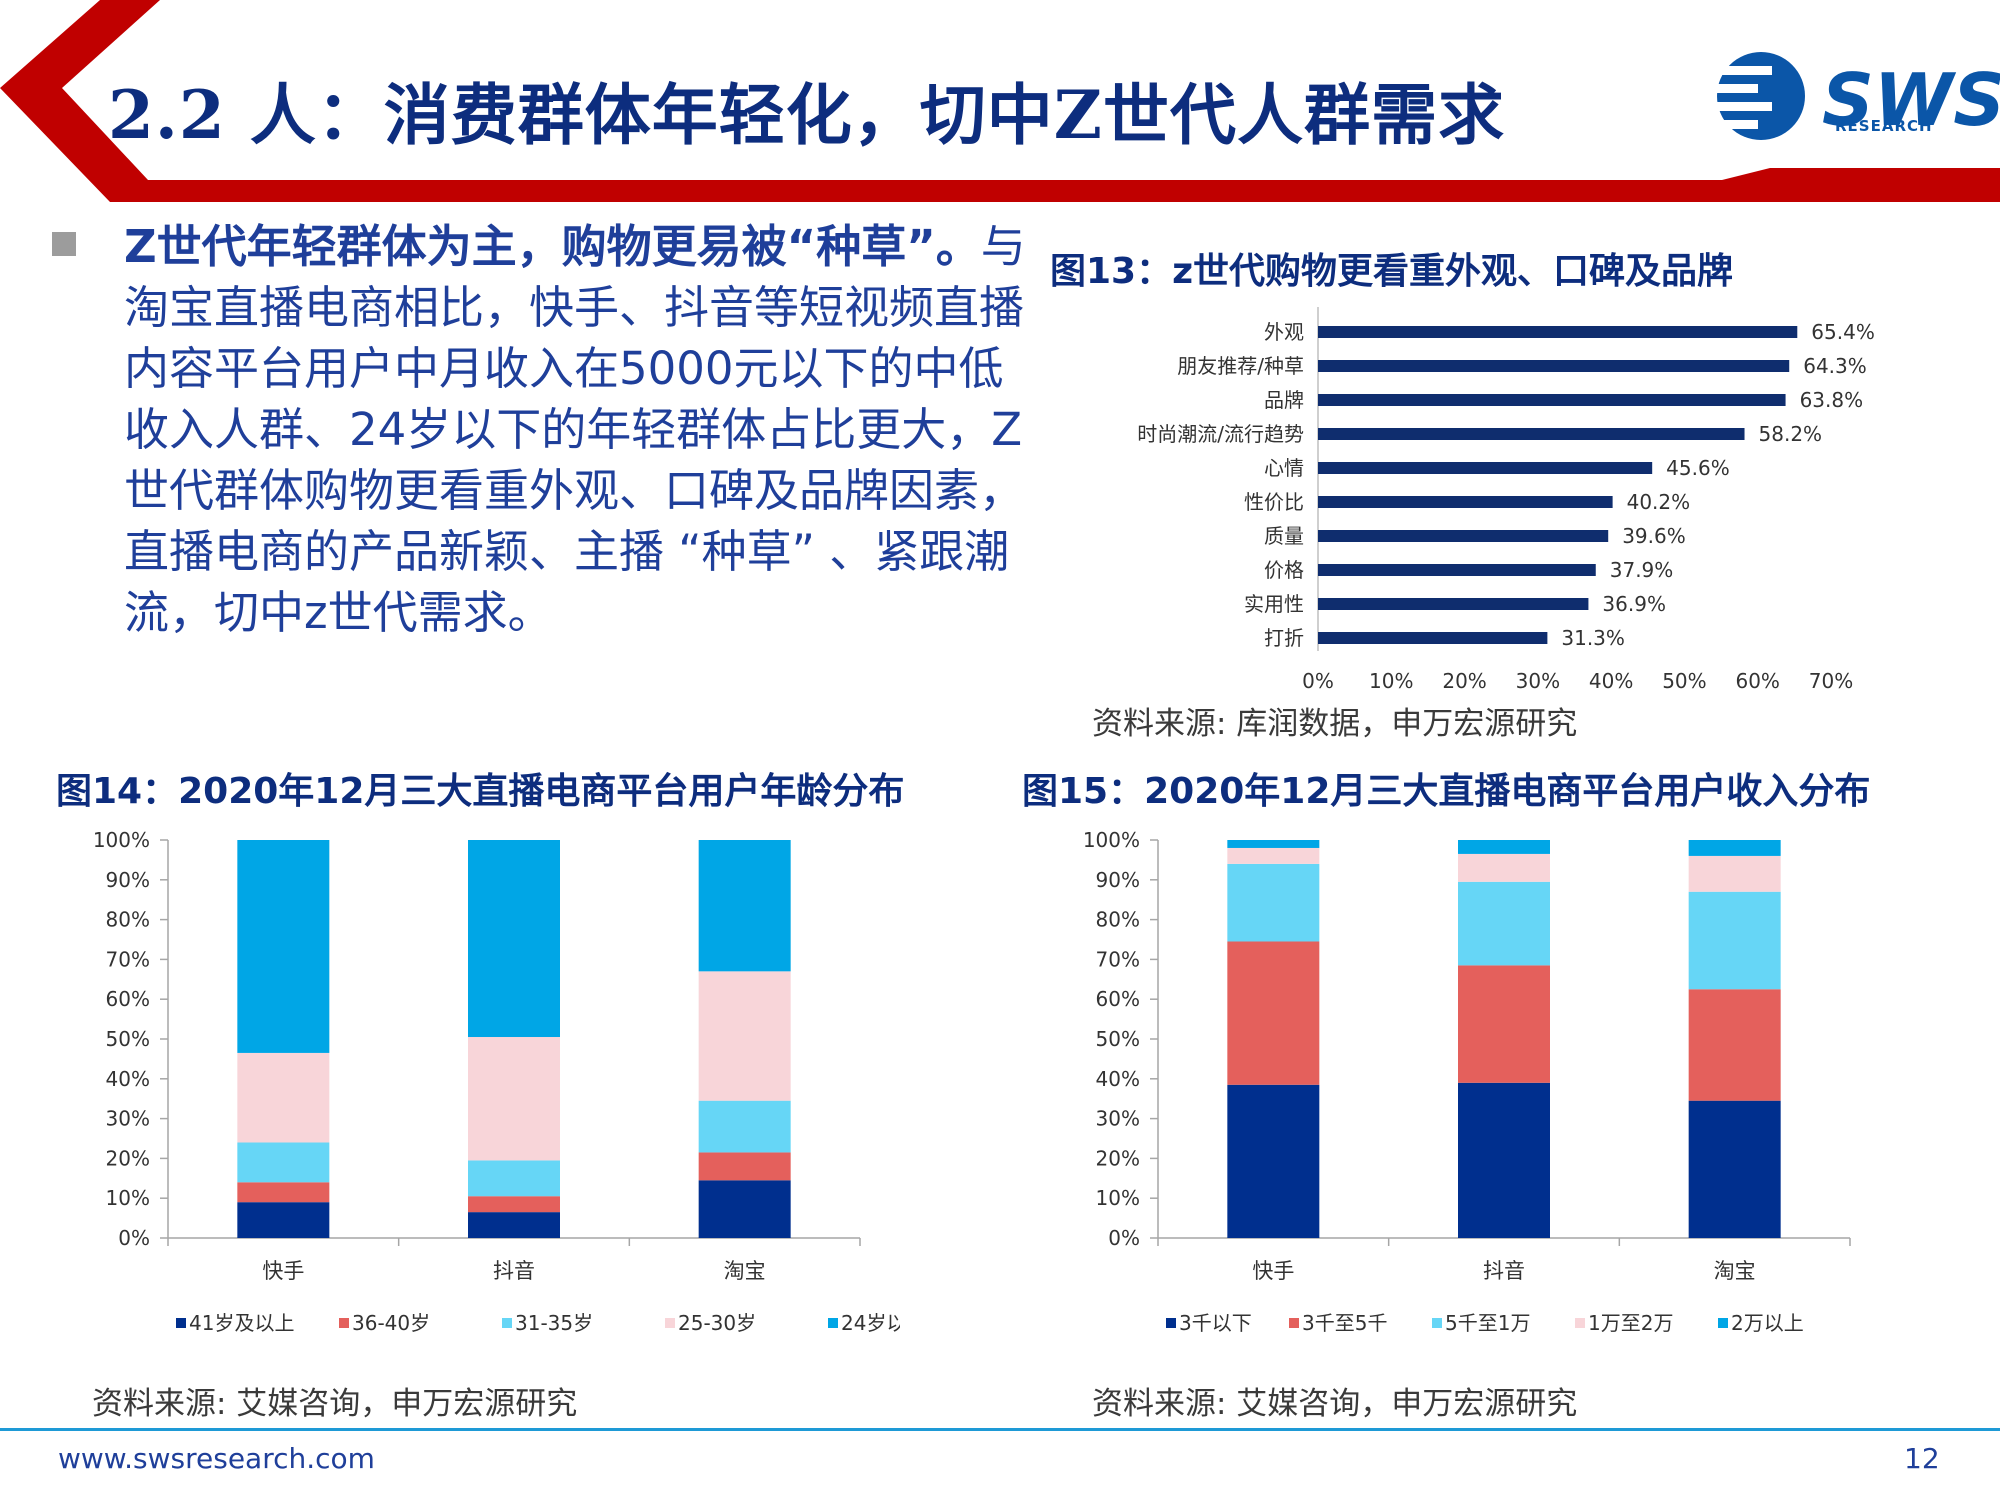 The image size is (2000, 1500). Describe the element at coordinates (1118, 1039) in the screenshot. I see `fig15-y-tick: 50%` at that location.